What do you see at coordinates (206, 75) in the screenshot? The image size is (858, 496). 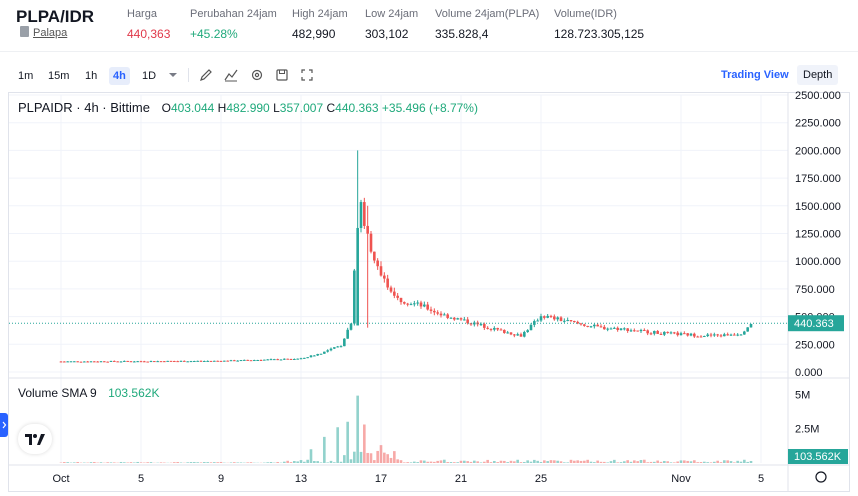 I see `pencil-icon` at bounding box center [206, 75].